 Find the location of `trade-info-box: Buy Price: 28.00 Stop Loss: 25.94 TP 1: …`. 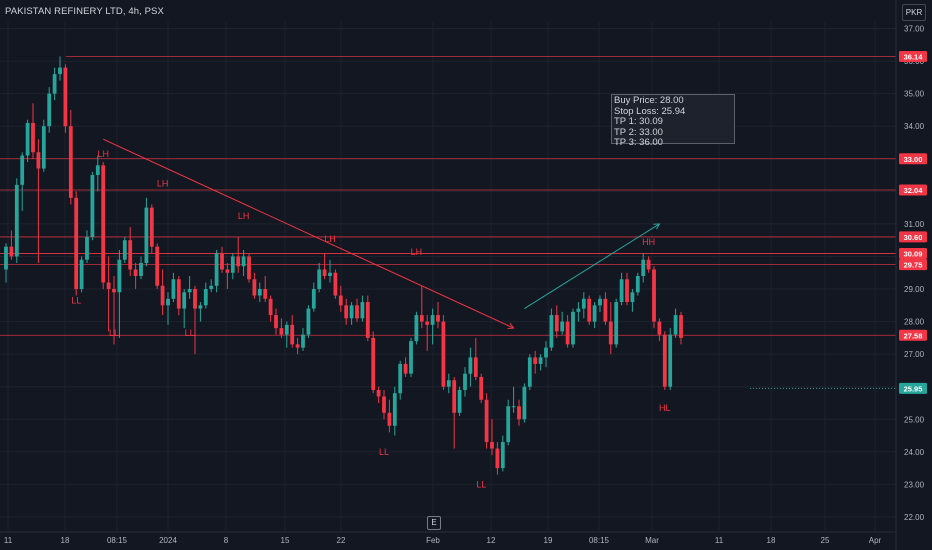

trade-info-box: Buy Price: 28.00 Stop Loss: 25.94 TP 1: … is located at coordinates (673, 121).